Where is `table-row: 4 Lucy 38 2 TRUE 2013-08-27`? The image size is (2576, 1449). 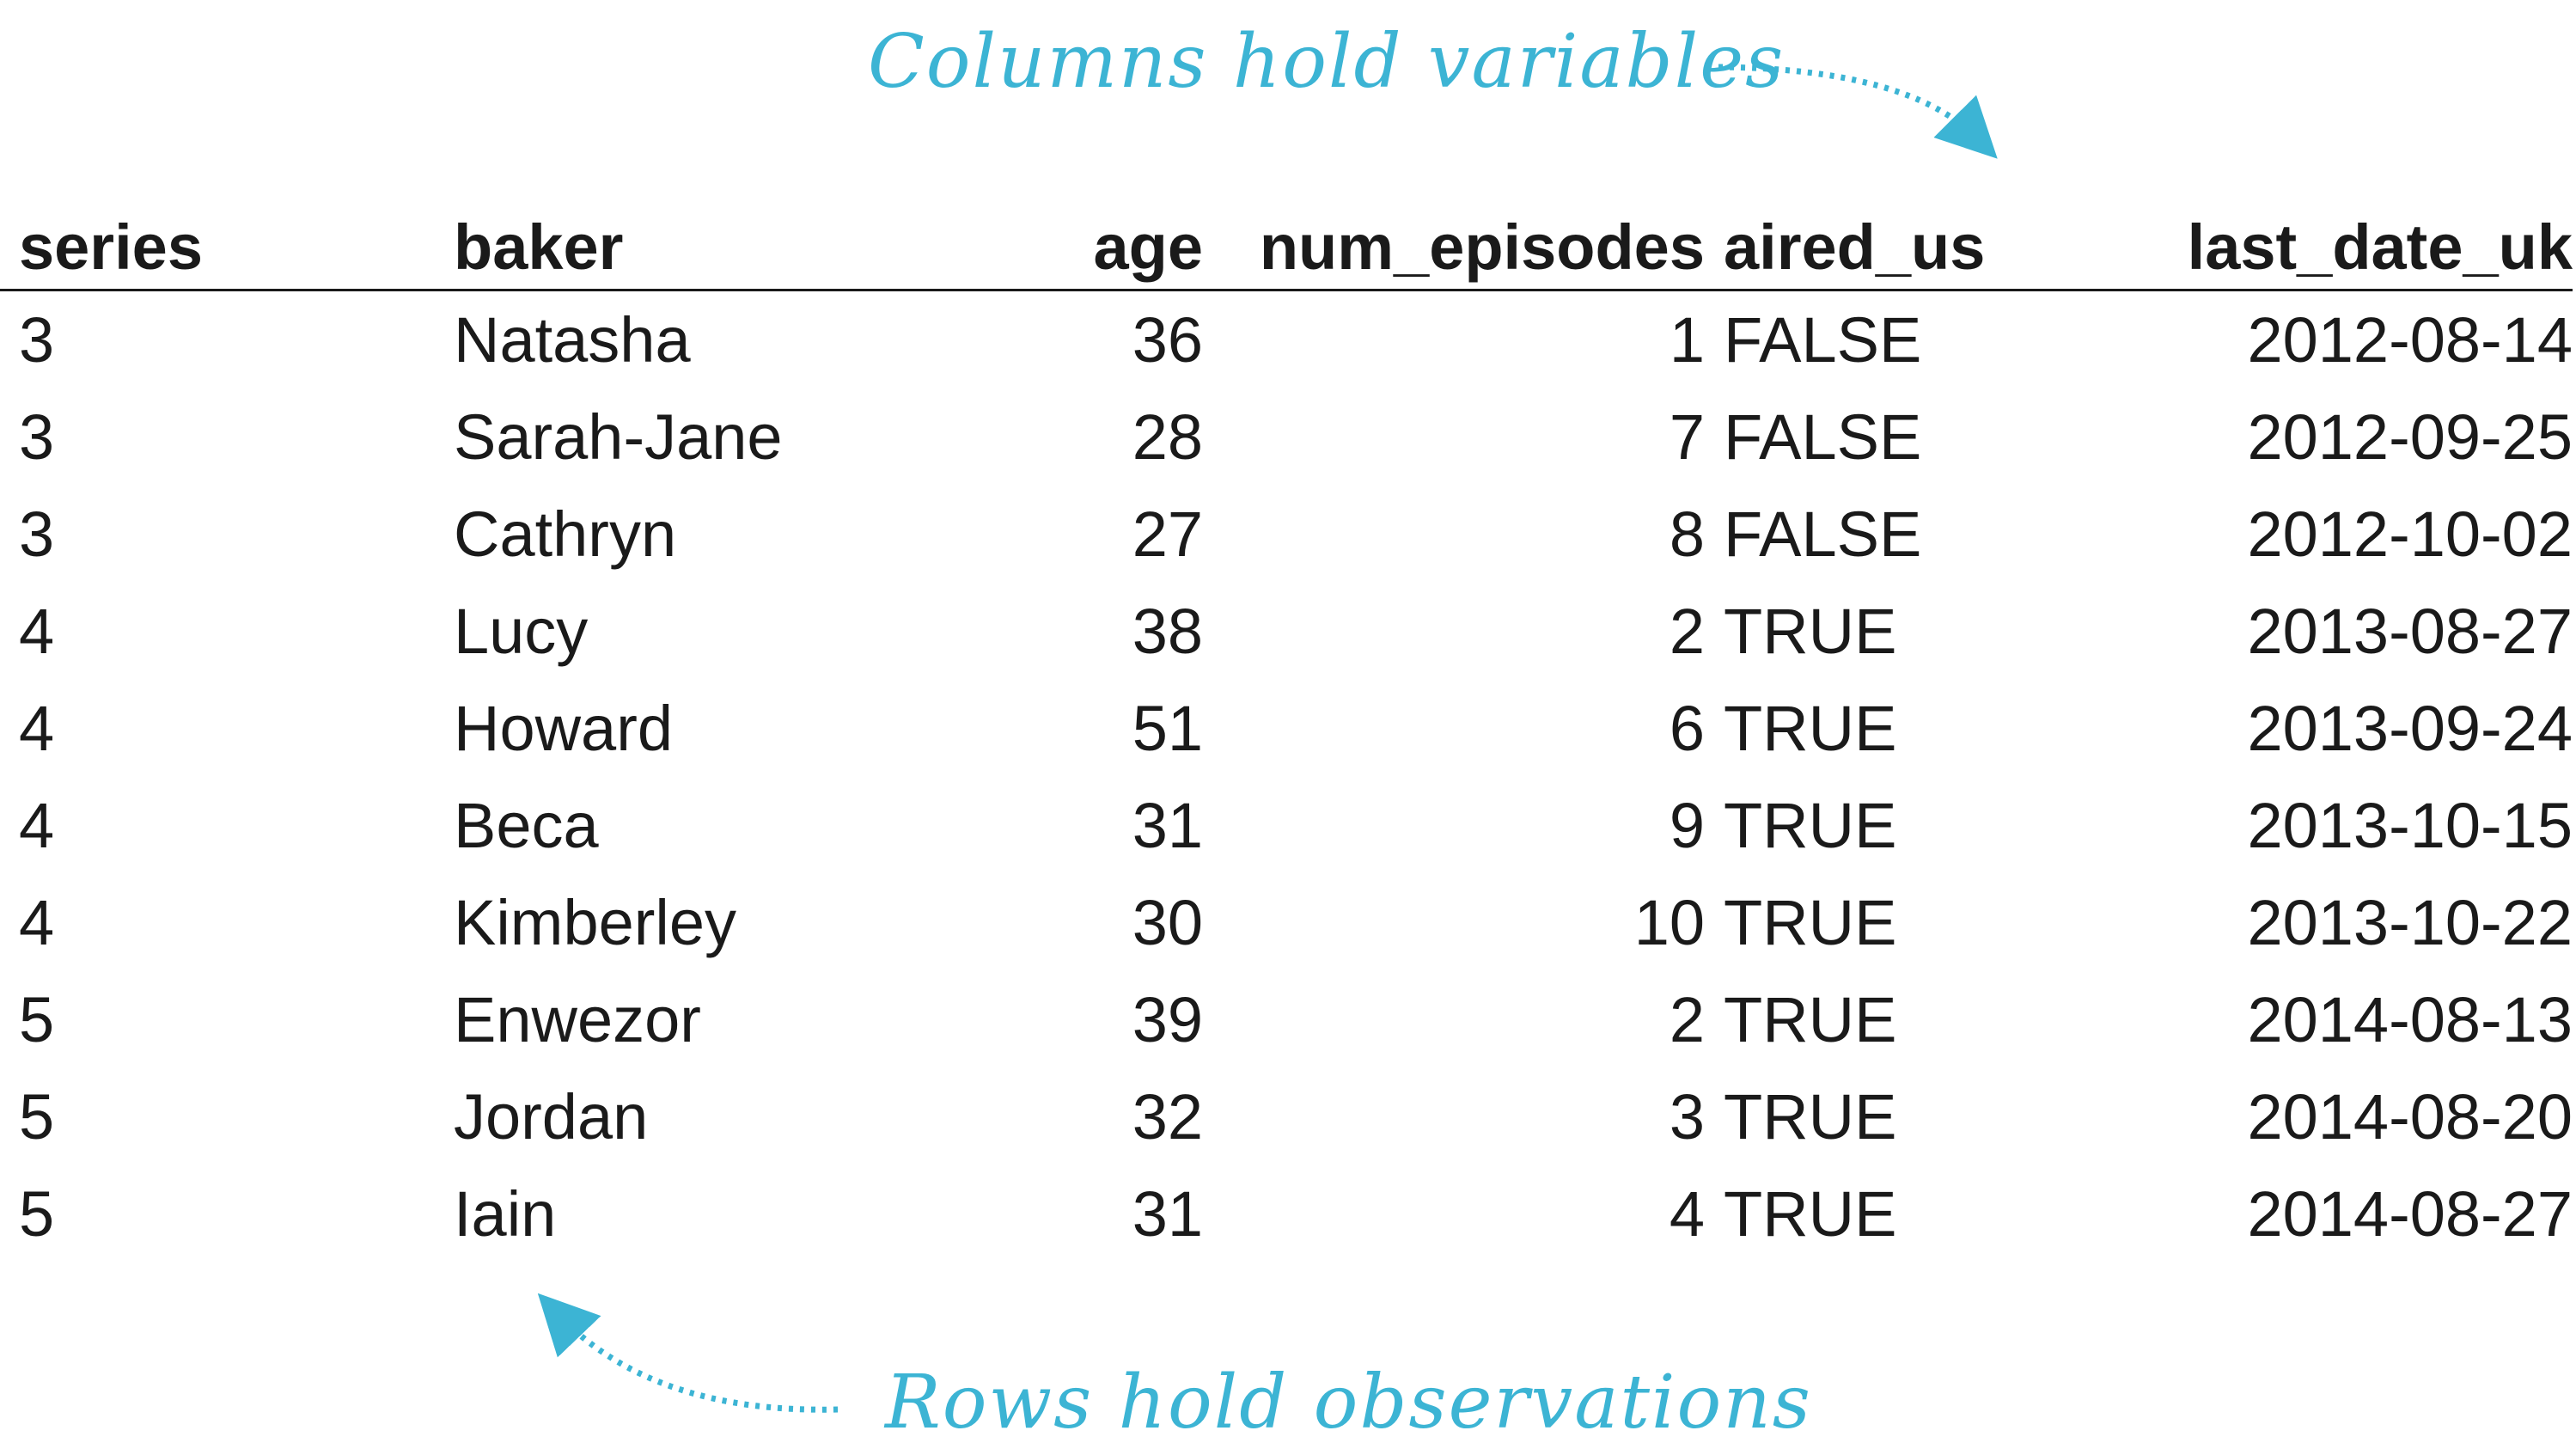 table-row: 4 Lucy 38 2 TRUE 2013-08-27 is located at coordinates (1286, 631).